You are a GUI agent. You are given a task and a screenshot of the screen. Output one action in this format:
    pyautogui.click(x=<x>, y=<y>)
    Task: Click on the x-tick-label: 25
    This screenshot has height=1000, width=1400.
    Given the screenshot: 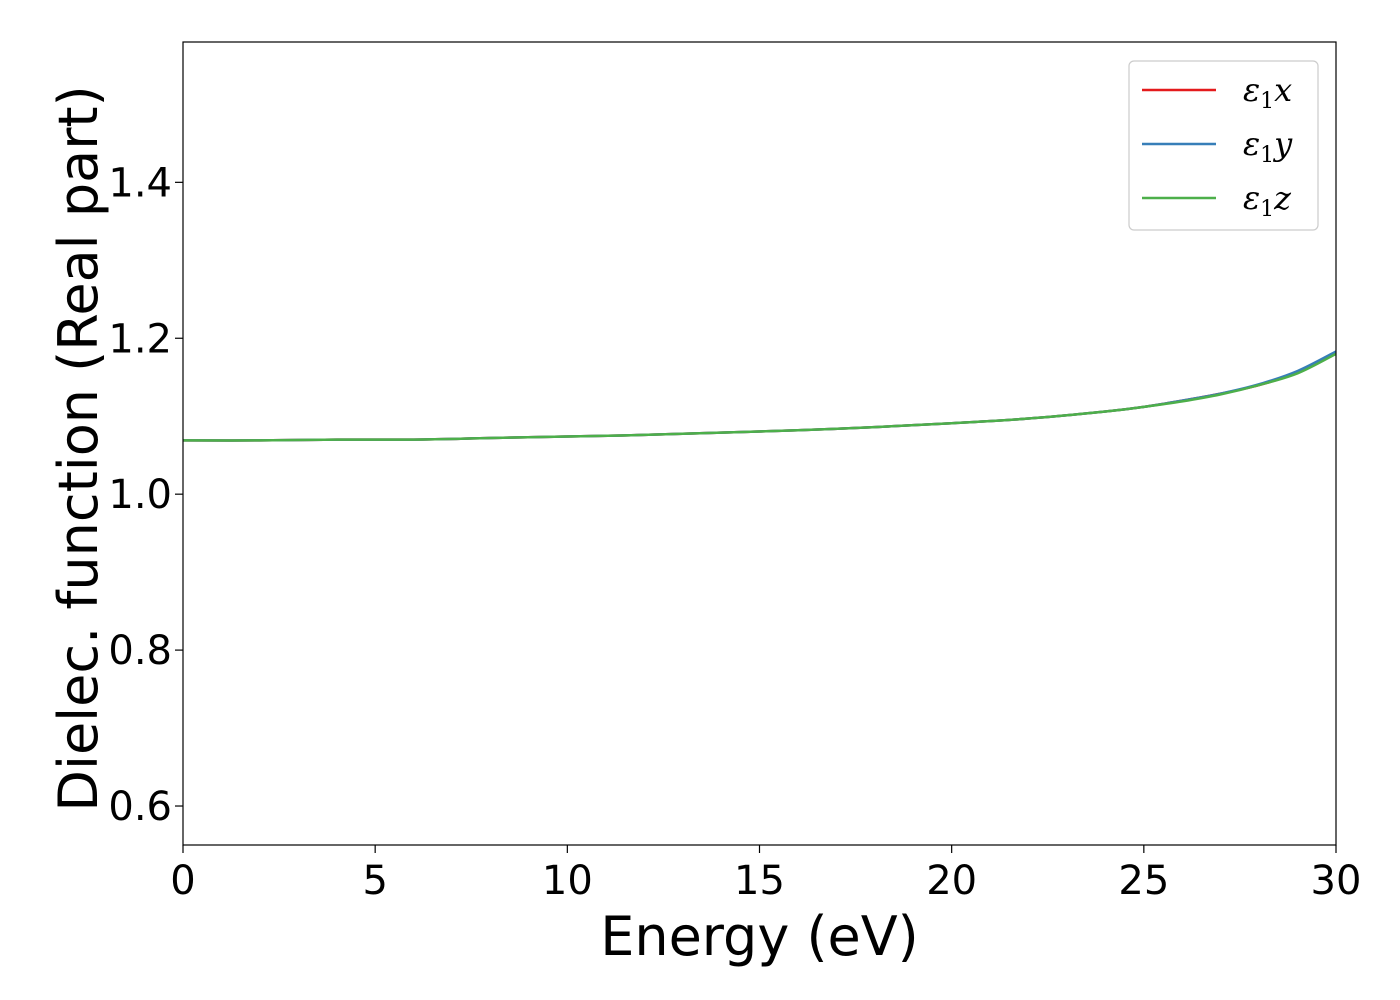 What is the action you would take?
    pyautogui.click(x=1143, y=881)
    